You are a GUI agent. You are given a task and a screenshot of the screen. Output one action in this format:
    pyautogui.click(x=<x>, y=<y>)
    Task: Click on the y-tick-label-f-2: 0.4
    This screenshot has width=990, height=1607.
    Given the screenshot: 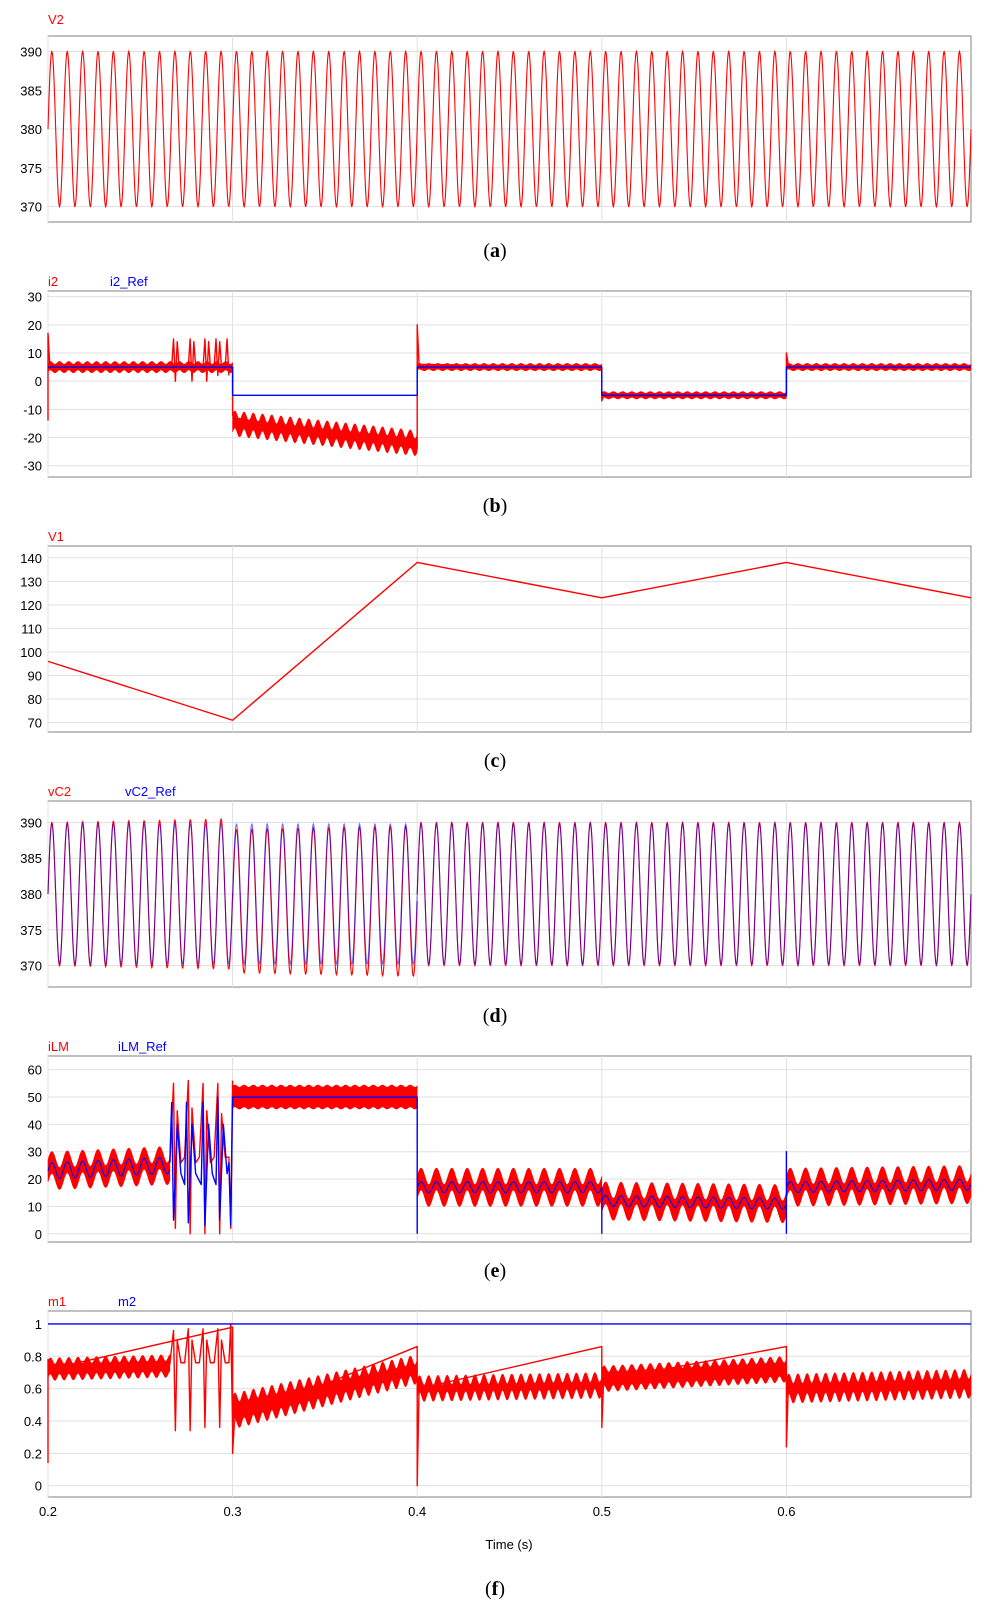 What is the action you would take?
    pyautogui.click(x=33, y=1421)
    